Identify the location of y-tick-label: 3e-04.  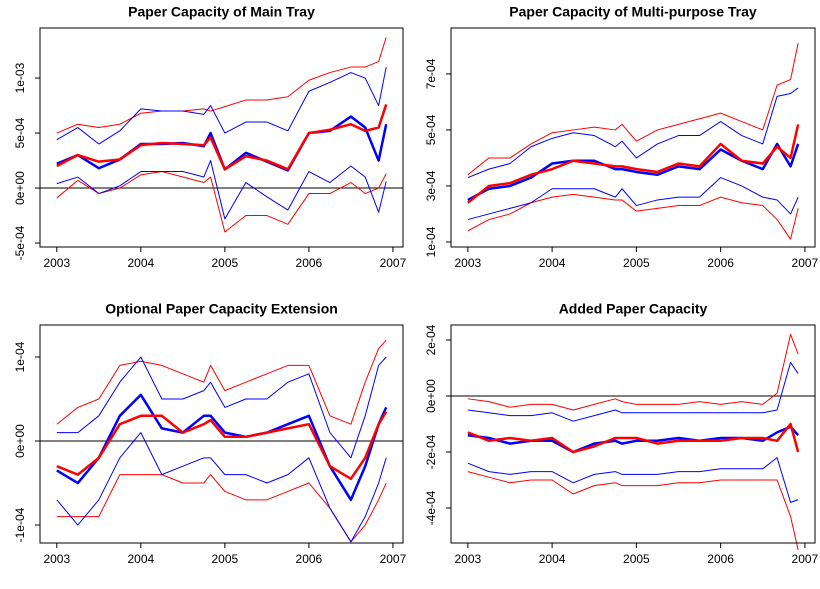
(431, 185).